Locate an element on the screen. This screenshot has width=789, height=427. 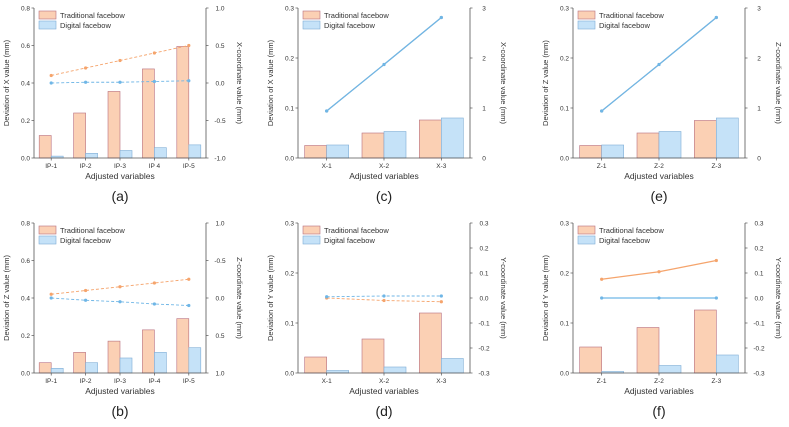
y-axis-title: Deviation of Y value (mm) is located at coordinates (270, 297).